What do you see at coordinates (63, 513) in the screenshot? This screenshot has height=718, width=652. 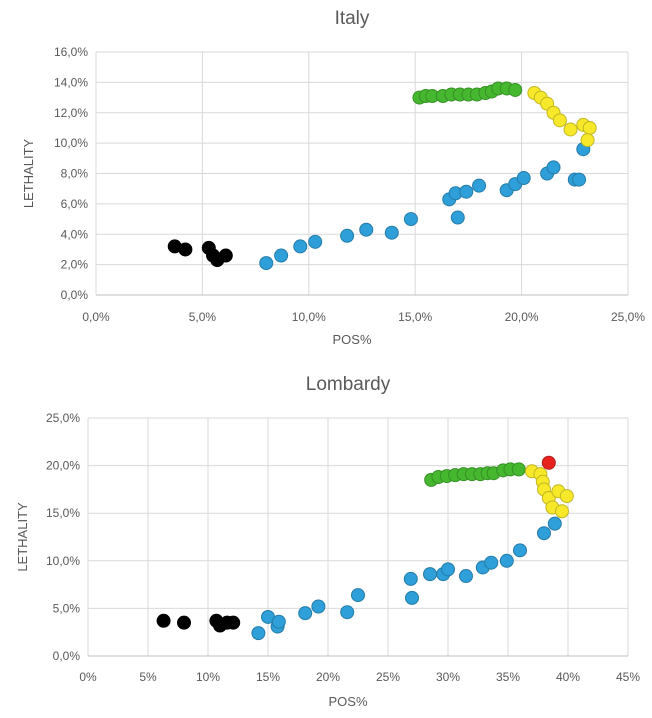 I see `y-tick-label: 15,0%` at bounding box center [63, 513].